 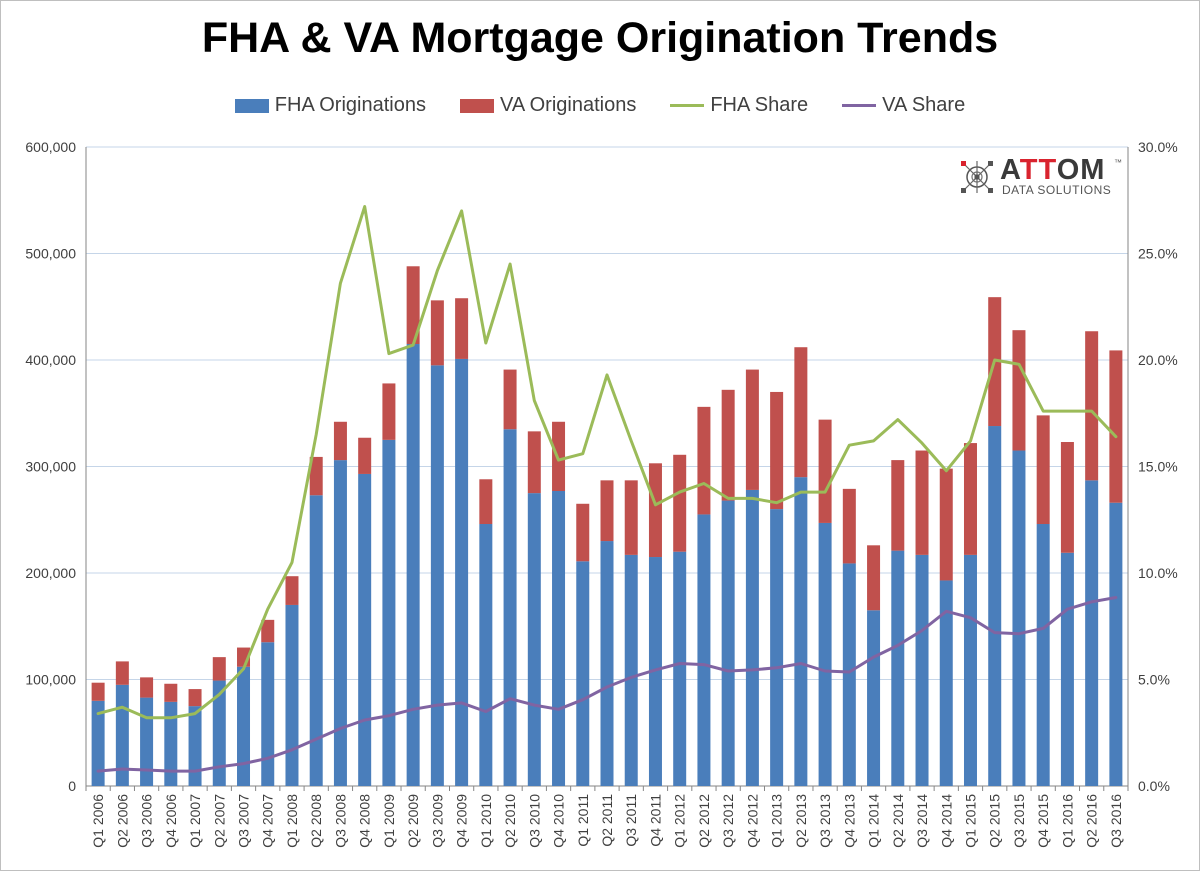 What do you see at coordinates (50, 680) in the screenshot?
I see `y-tick-label: 100,000` at bounding box center [50, 680].